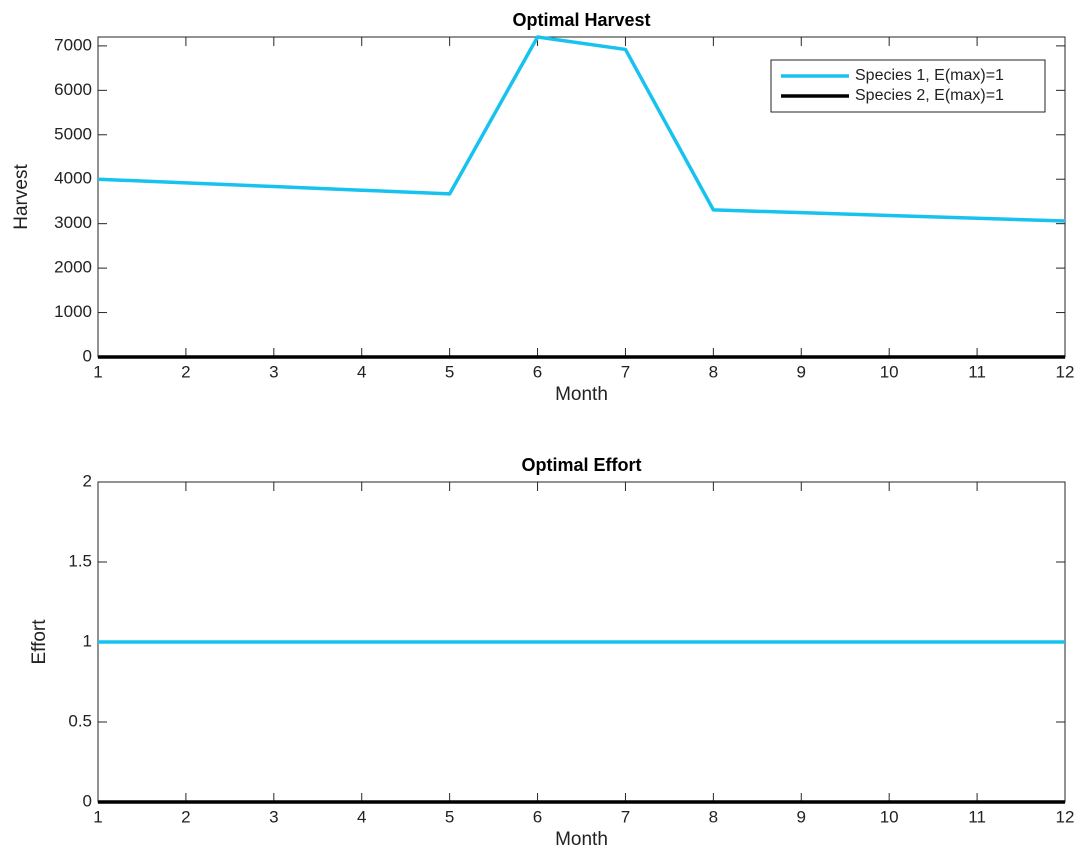 The width and height of the screenshot is (1085, 860). I want to click on chart-title: Optimal Effort, so click(582, 465).